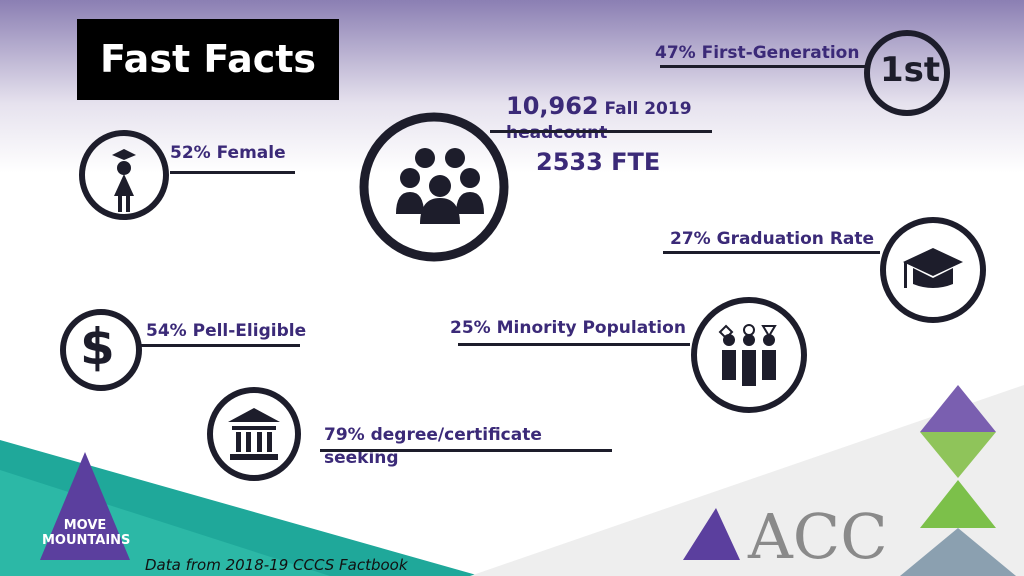 The width and height of the screenshot is (1024, 576). I want to click on title-box, so click(208, 59).